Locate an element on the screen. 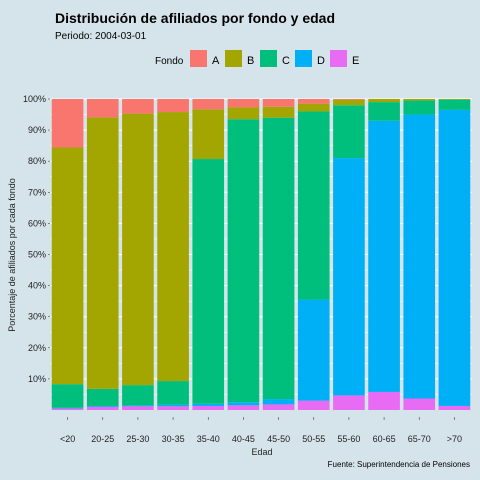 The image size is (480, 480). x-tick-label: 60-65 is located at coordinates (384, 439).